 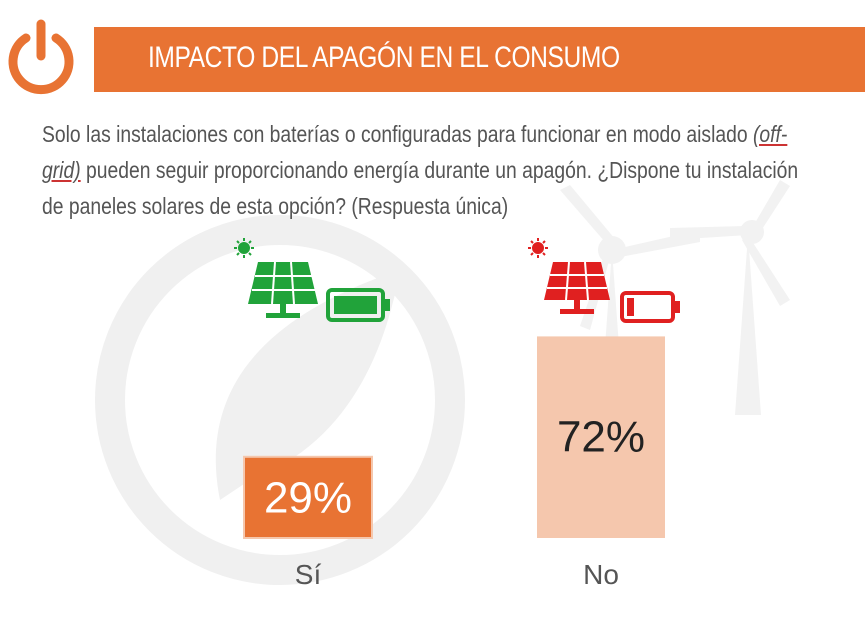 I want to click on value-label: 72%, so click(x=601, y=436).